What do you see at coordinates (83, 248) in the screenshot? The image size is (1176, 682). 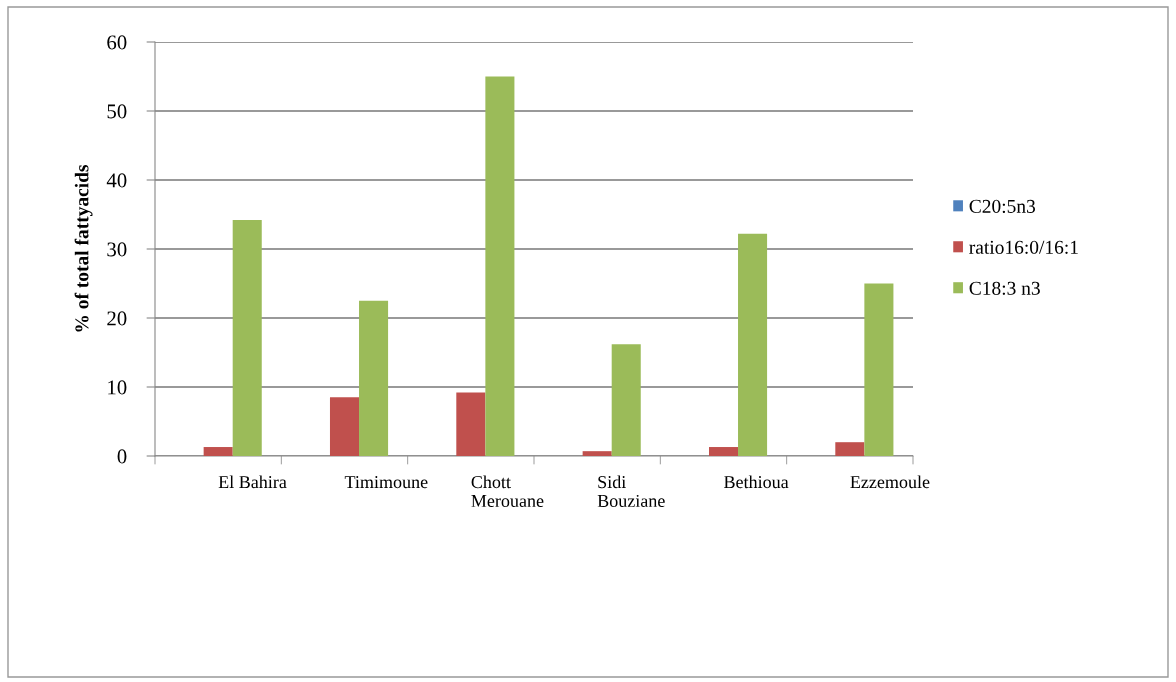 I see `y-axis-title: % of total fattyacids` at bounding box center [83, 248].